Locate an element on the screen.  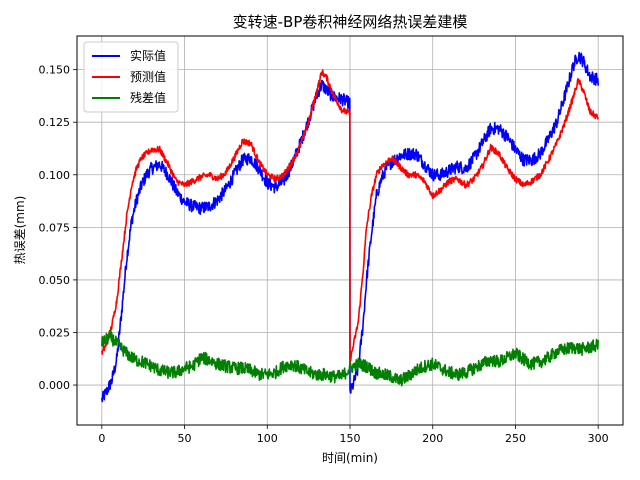
legend-label-predicted: 预测值 is located at coordinates (148, 76).